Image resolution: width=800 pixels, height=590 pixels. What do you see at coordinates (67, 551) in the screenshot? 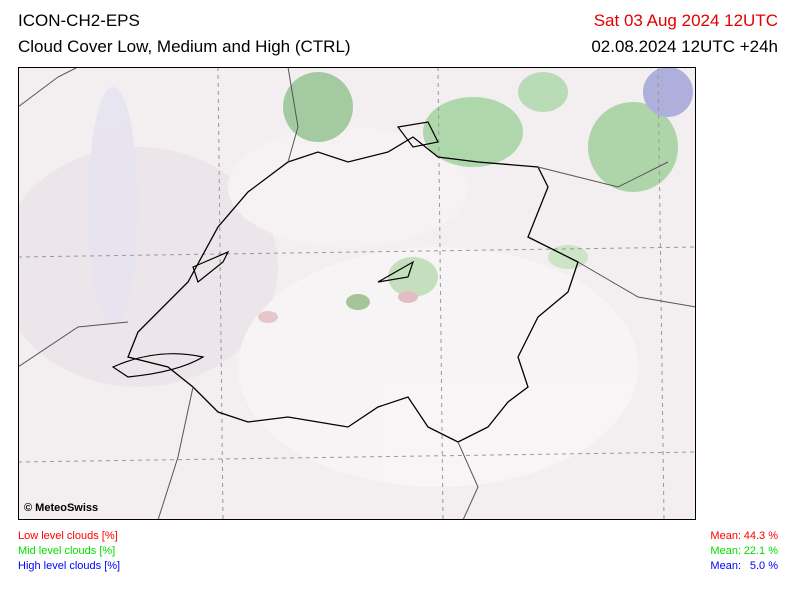
I see `legend-label: Mid level clouds [%]` at bounding box center [67, 551].